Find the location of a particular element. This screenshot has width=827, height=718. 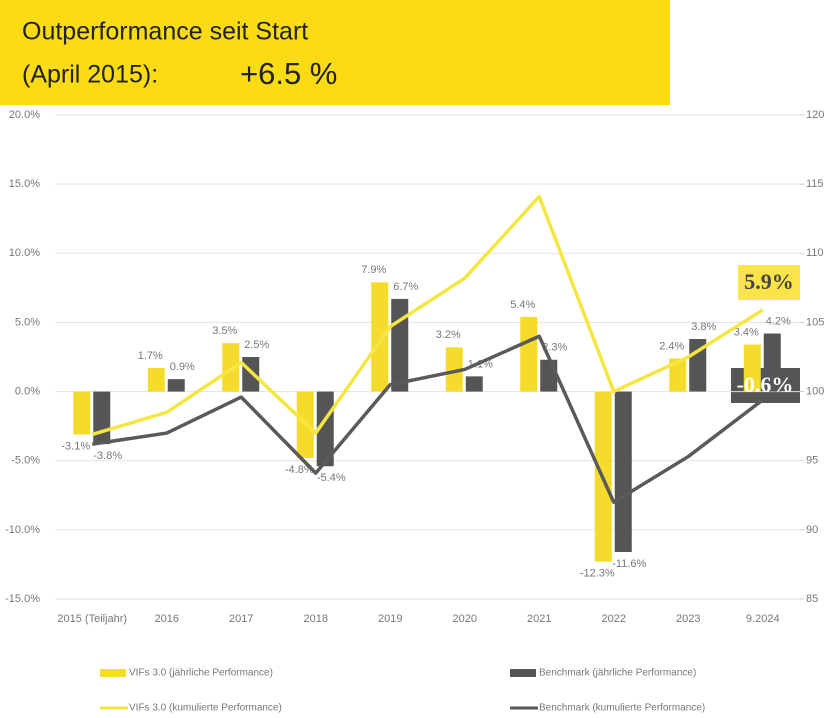

y2-tick-label: 120 is located at coordinates (815, 115).